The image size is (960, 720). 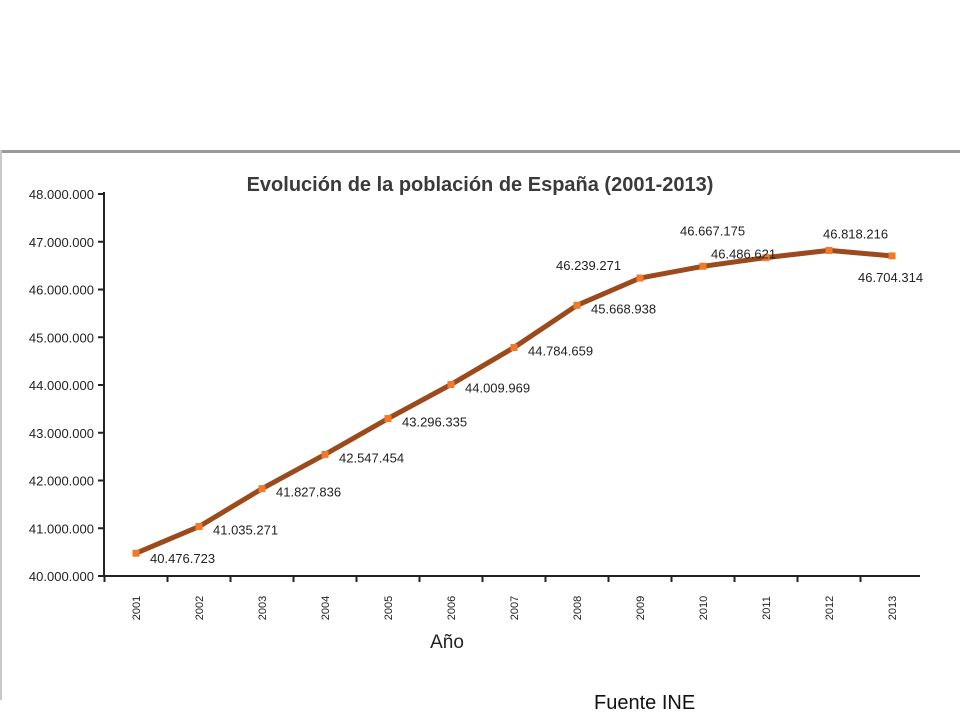 What do you see at coordinates (497, 388) in the screenshot?
I see `data-label: 44.009.969` at bounding box center [497, 388].